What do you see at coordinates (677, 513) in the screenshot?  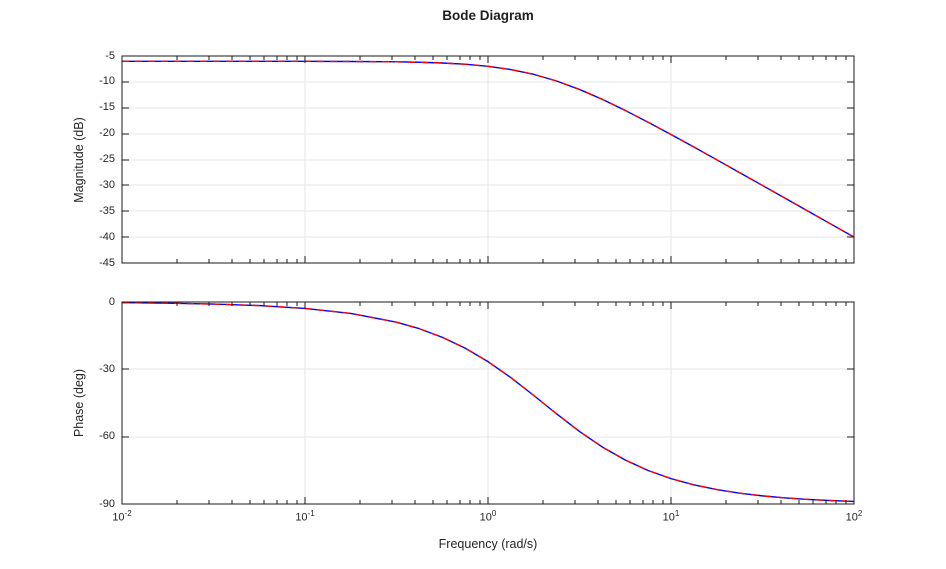 I see `x-tick-label-exponent: 1` at bounding box center [677, 513].